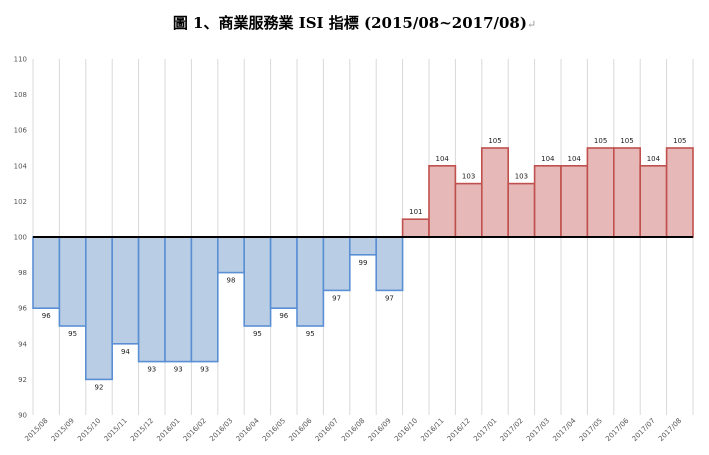 The height and width of the screenshot is (455, 709). What do you see at coordinates (22, 380) in the screenshot?
I see `y-tick-label: 92` at bounding box center [22, 380].